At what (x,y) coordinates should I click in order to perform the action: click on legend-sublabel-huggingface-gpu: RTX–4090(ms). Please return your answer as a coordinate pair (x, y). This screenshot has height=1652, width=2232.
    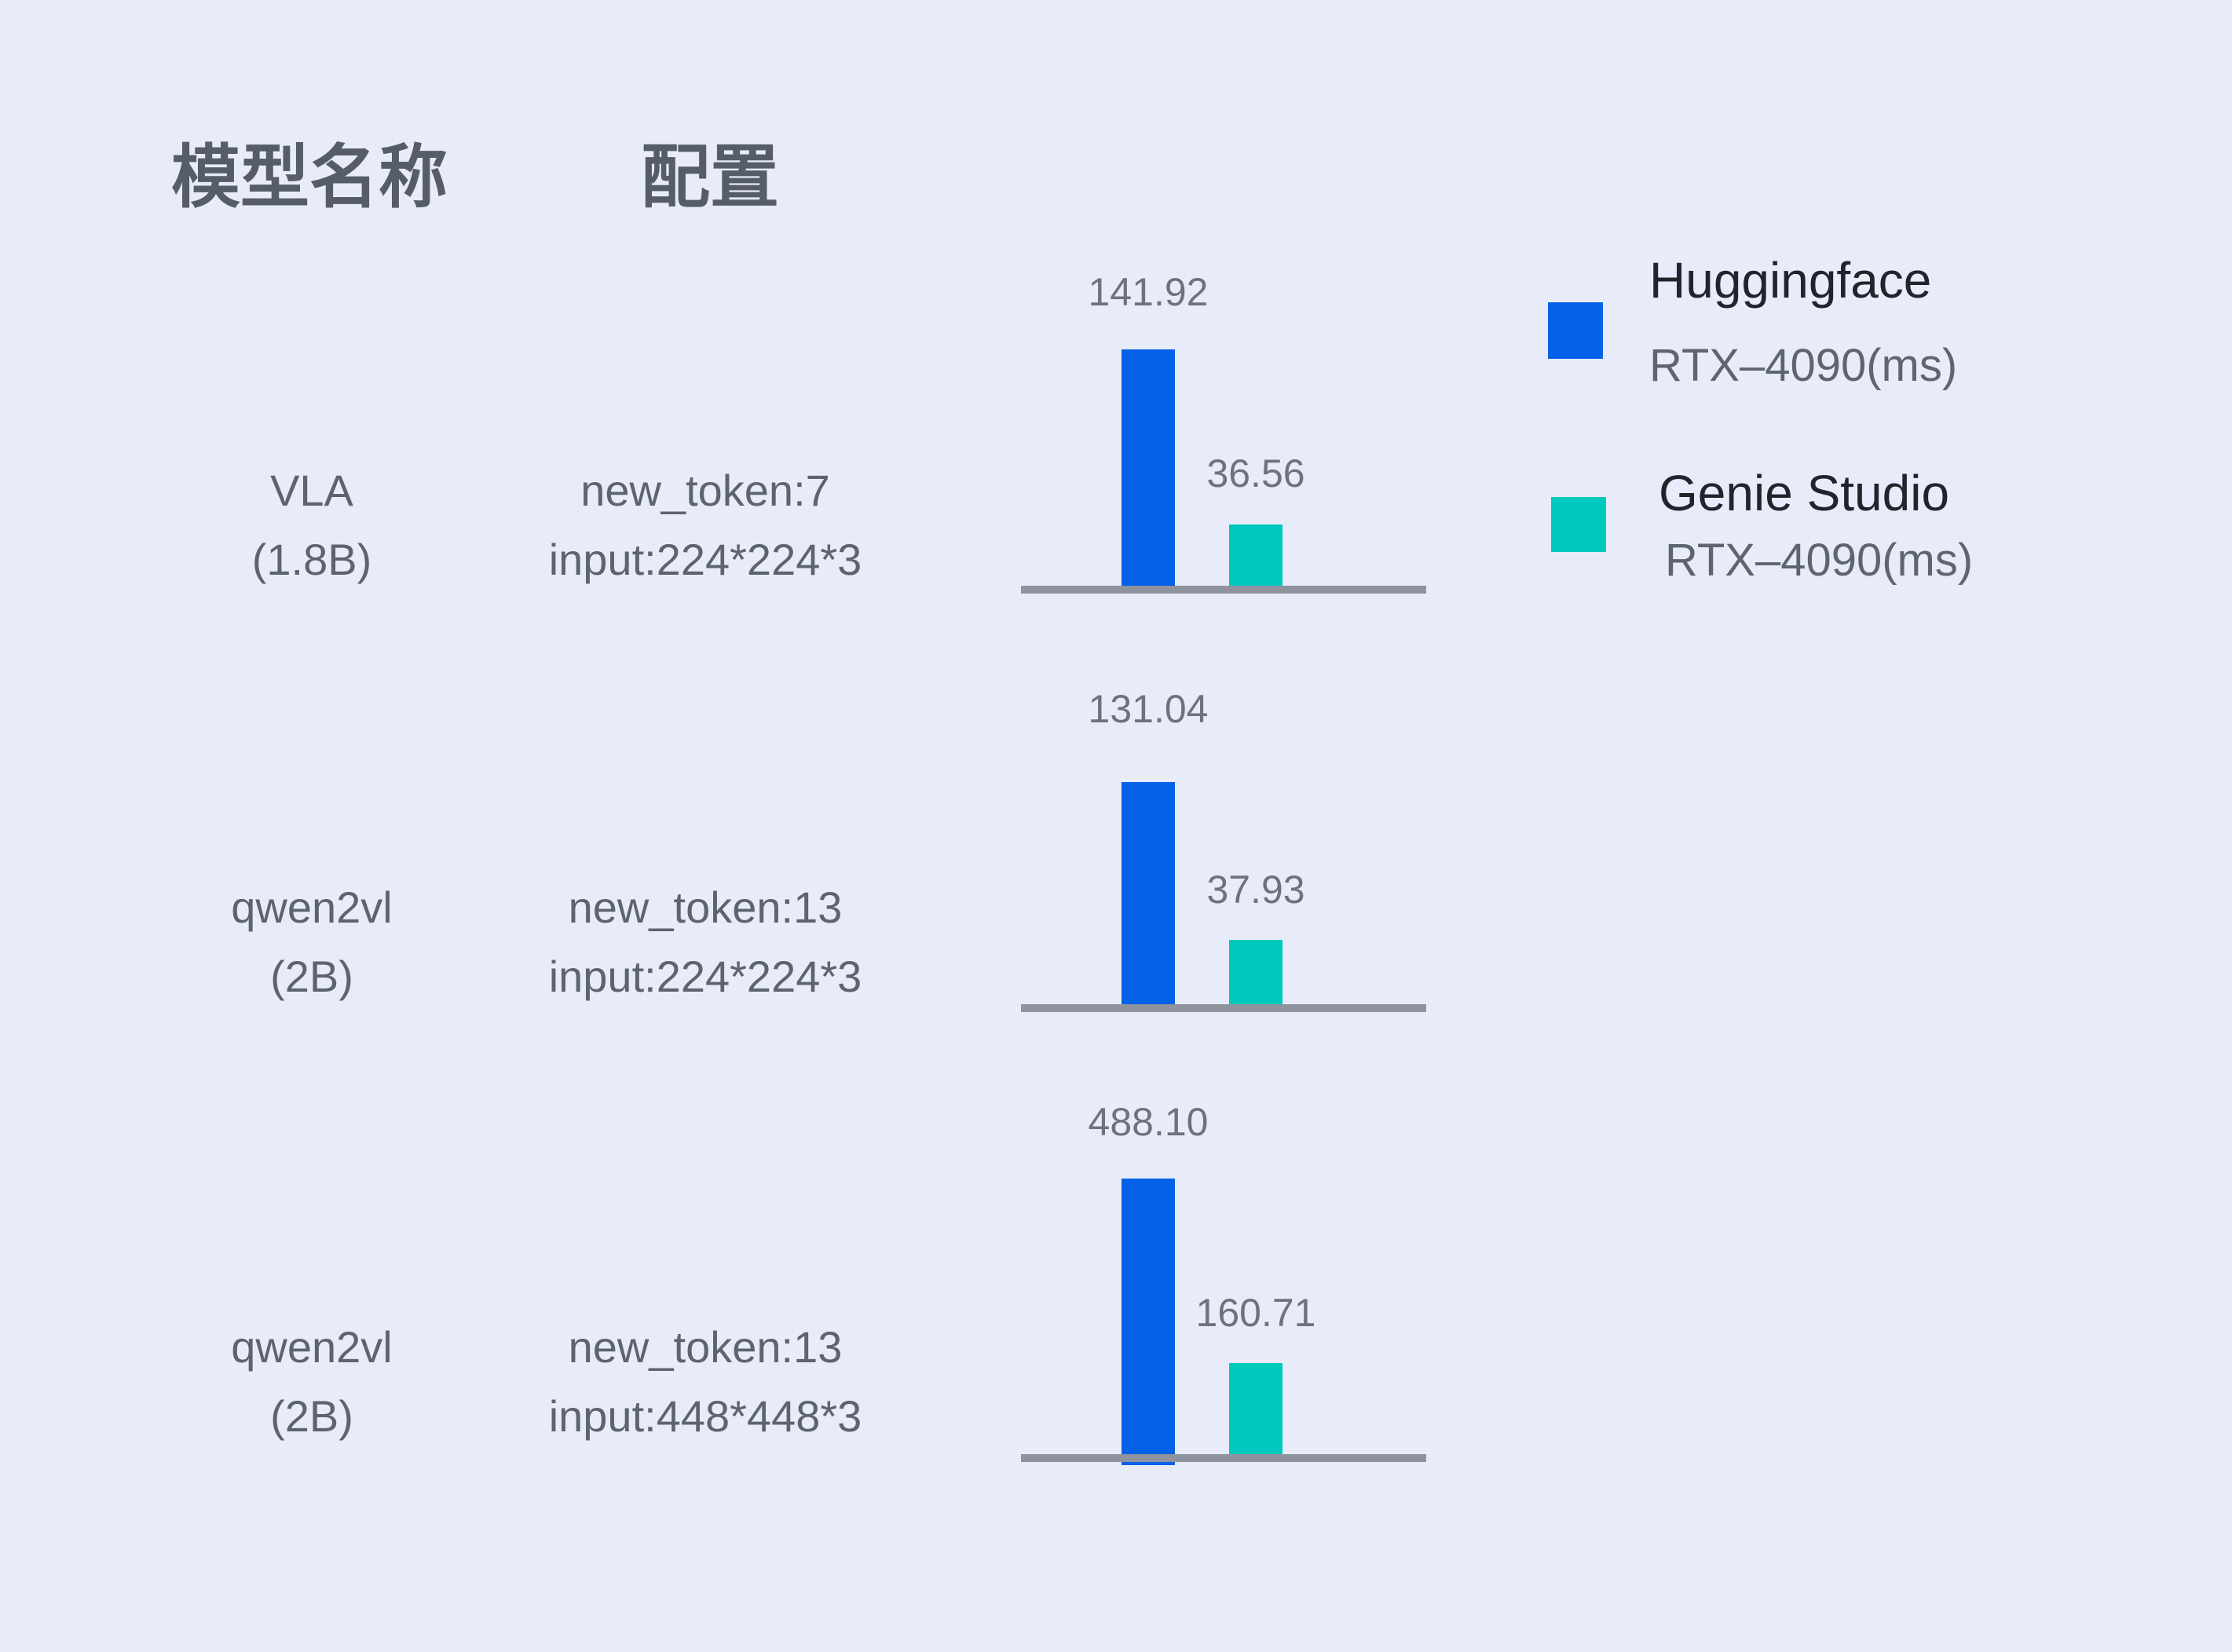
    Looking at the image, I should click on (1803, 365).